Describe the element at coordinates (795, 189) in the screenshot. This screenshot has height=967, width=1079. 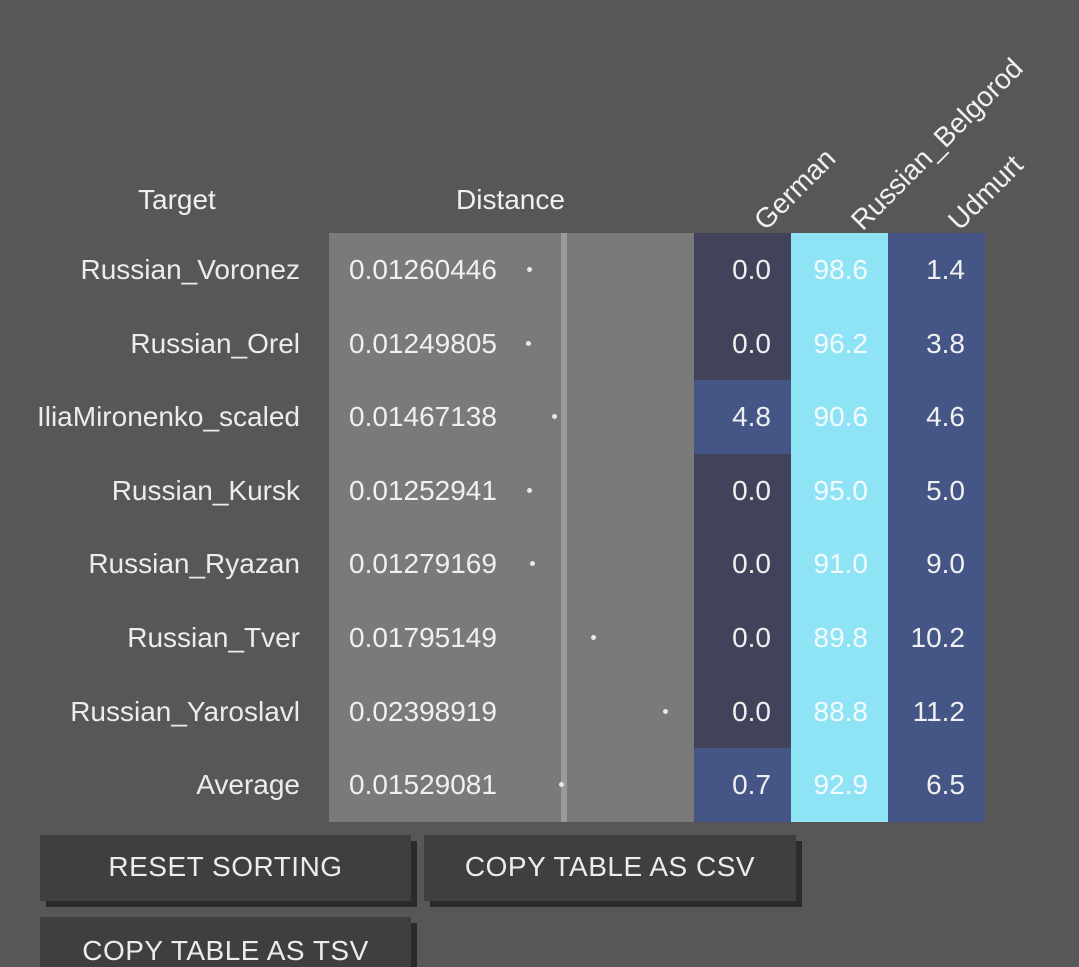
I see `column-header-german: German` at that location.